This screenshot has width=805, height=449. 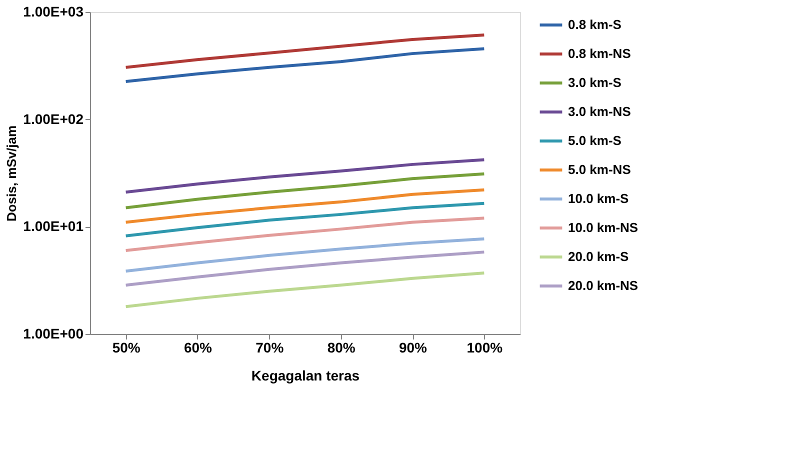 What do you see at coordinates (198, 348) in the screenshot?
I see `x-tick-label: 60%` at bounding box center [198, 348].